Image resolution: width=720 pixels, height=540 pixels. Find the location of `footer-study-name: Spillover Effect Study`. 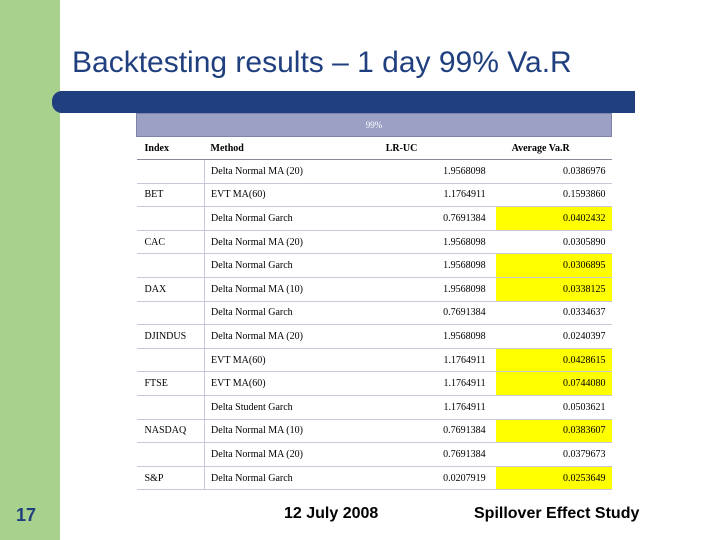

footer-study-name: Spillover Effect Study is located at coordinates (557, 513).